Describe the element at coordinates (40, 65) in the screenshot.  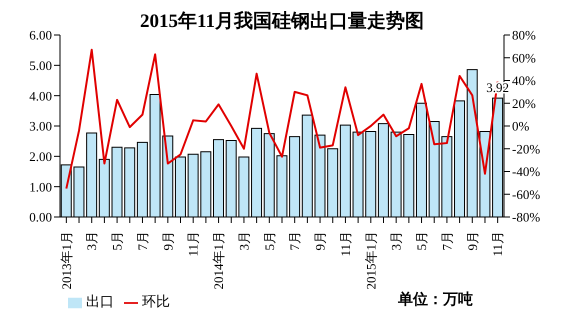
I see `y-tick-label: 5.00` at that location.